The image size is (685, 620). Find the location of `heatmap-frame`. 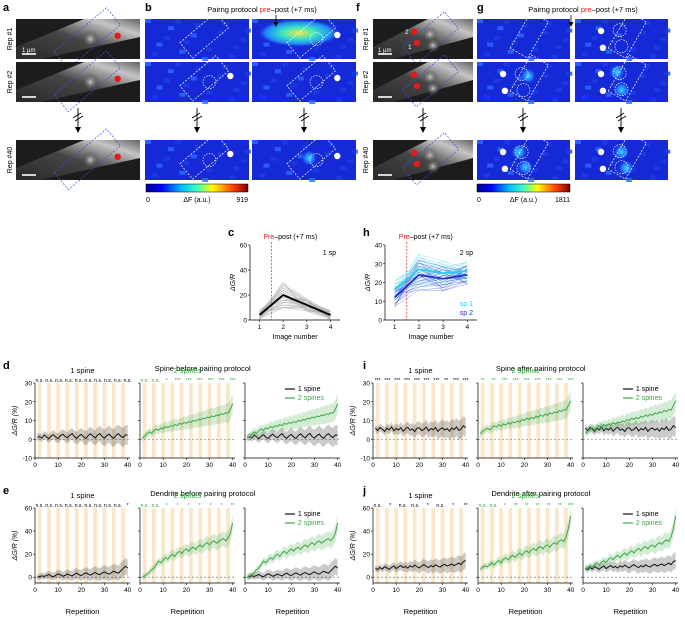

heatmap-frame is located at coordinates (198, 36).